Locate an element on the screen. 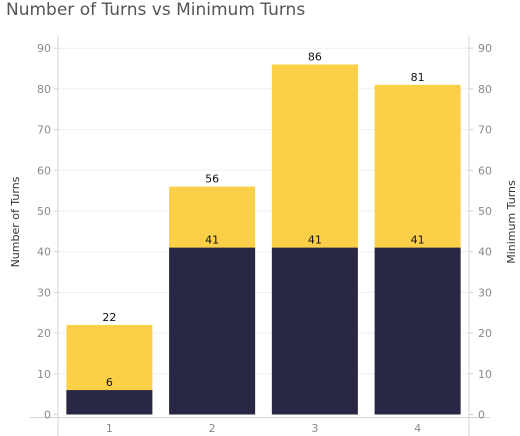 Image resolution: width=520 pixels, height=436 pixels. y-tick-label-right: 60 is located at coordinates (485, 170).